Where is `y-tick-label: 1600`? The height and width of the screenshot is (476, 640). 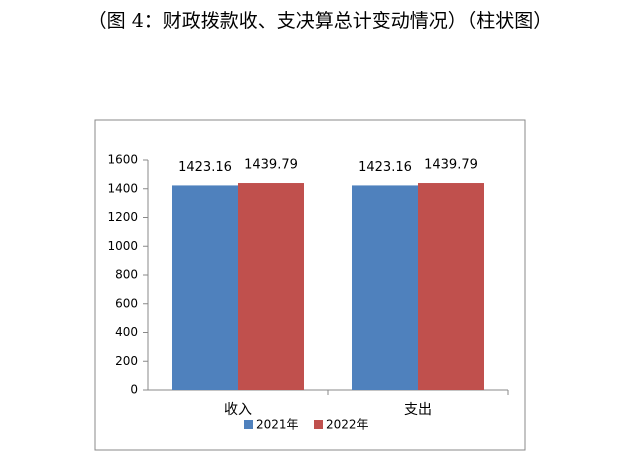
y-tick-label: 1600 is located at coordinates (122, 160).